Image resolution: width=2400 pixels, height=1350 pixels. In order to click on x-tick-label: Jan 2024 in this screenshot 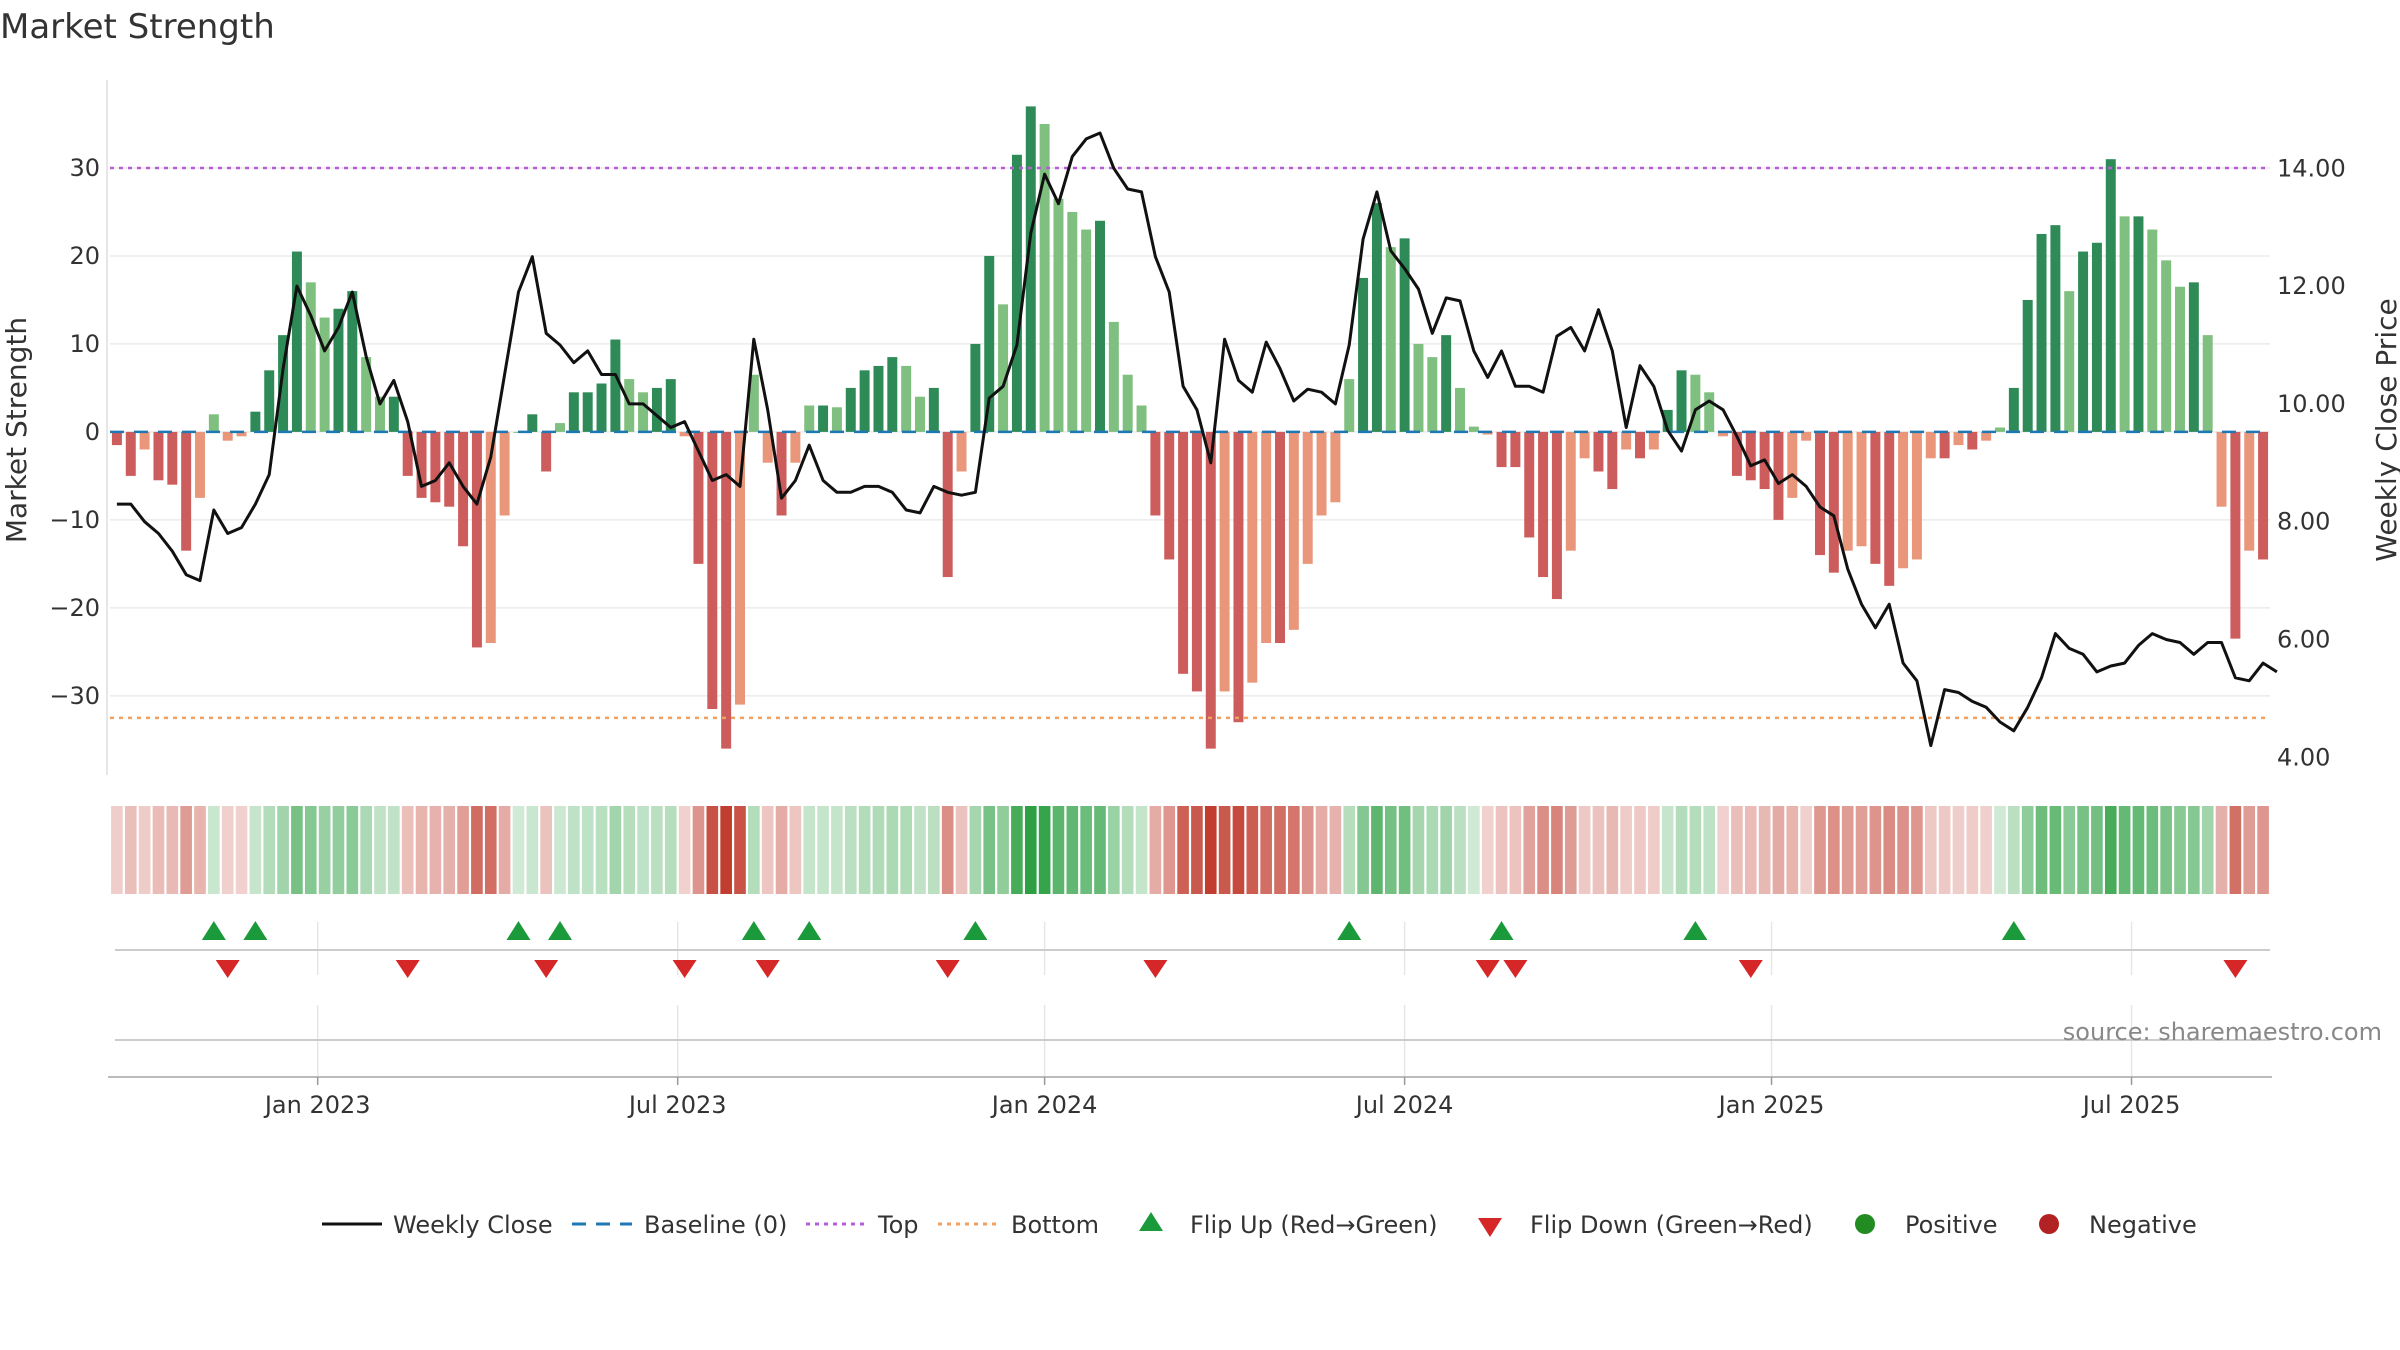, I will do `click(1044, 1105)`.